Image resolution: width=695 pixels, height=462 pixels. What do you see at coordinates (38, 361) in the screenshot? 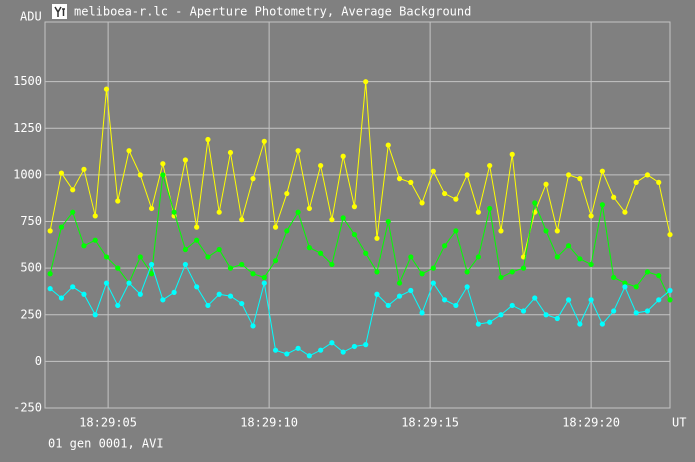
I see `y-tick-label: 0` at bounding box center [38, 361].